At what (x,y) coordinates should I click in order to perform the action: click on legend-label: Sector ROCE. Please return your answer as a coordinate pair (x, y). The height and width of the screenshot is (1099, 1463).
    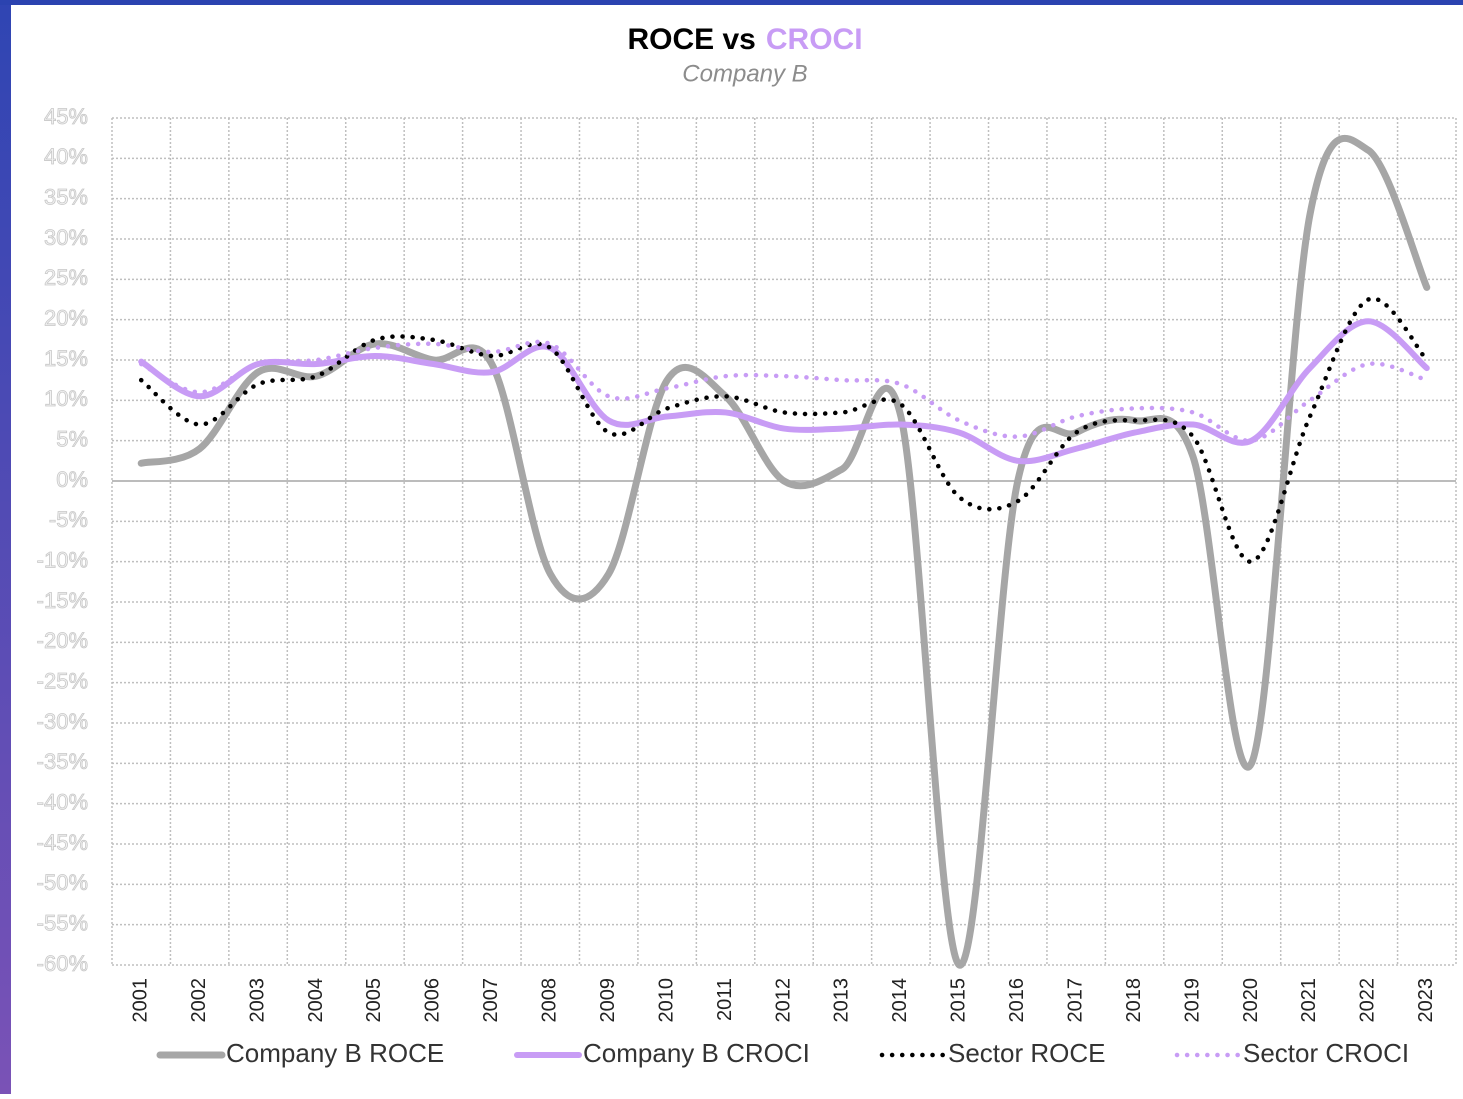
    Looking at the image, I should click on (1027, 1053).